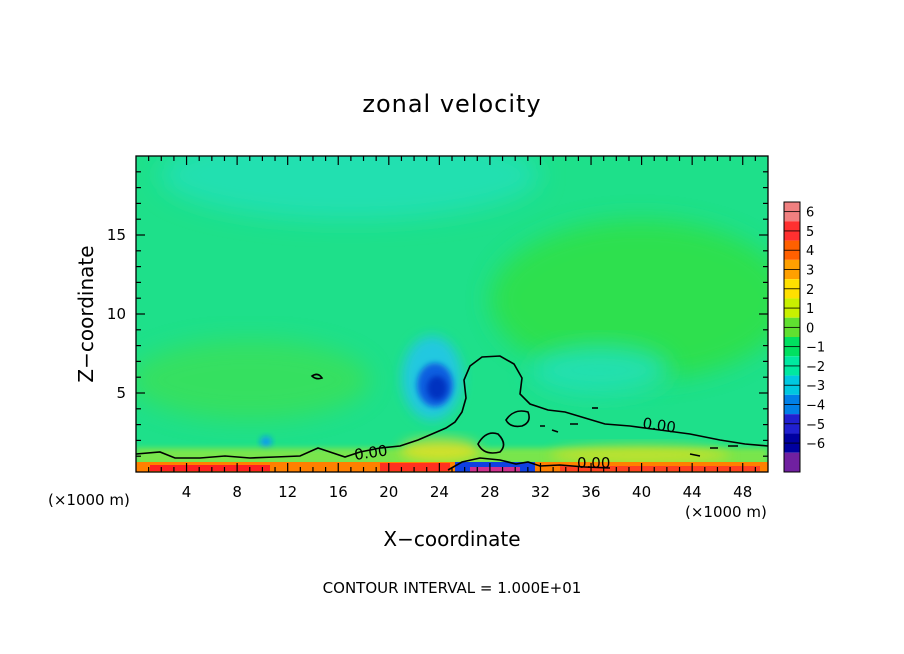 The height and width of the screenshot is (654, 904). I want to click on colorbar-label: 0, so click(810, 328).